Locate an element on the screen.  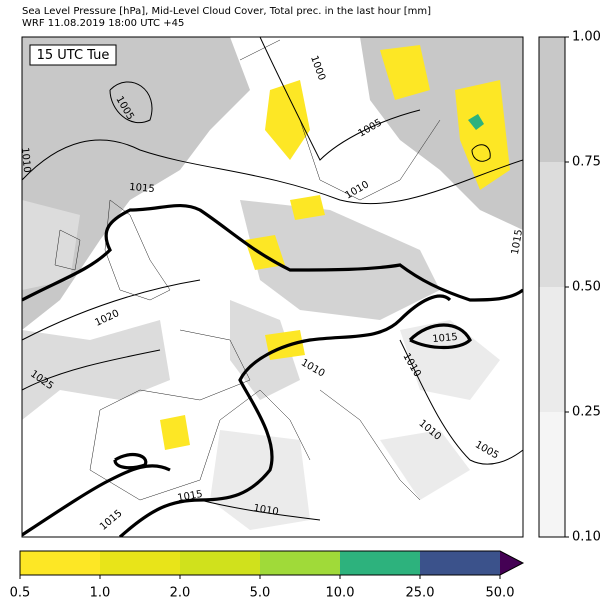
colorbar-tick-label: 10.0 is located at coordinates (340, 593).